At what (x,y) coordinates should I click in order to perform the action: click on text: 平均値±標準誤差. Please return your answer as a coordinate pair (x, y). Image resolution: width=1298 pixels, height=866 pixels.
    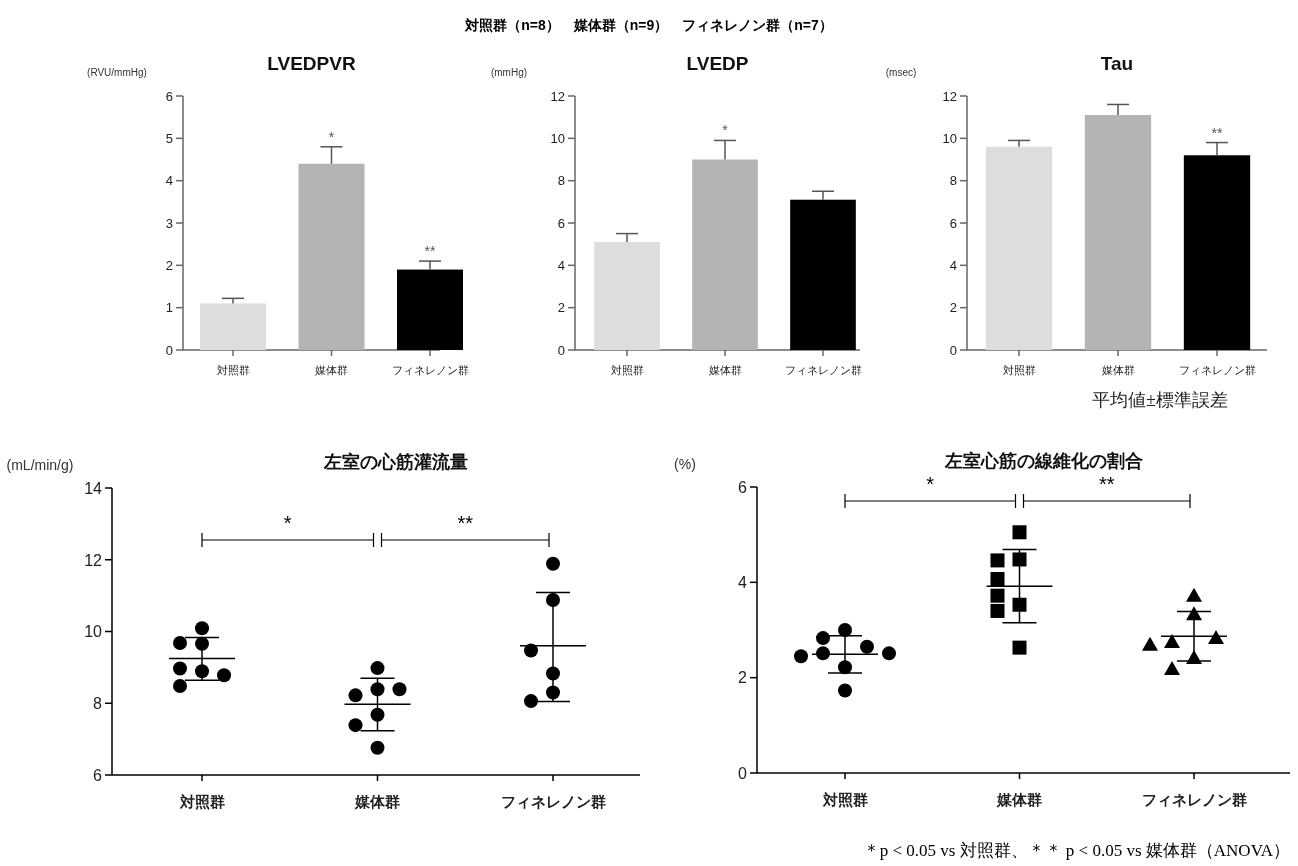
    Looking at the image, I should click on (1160, 400).